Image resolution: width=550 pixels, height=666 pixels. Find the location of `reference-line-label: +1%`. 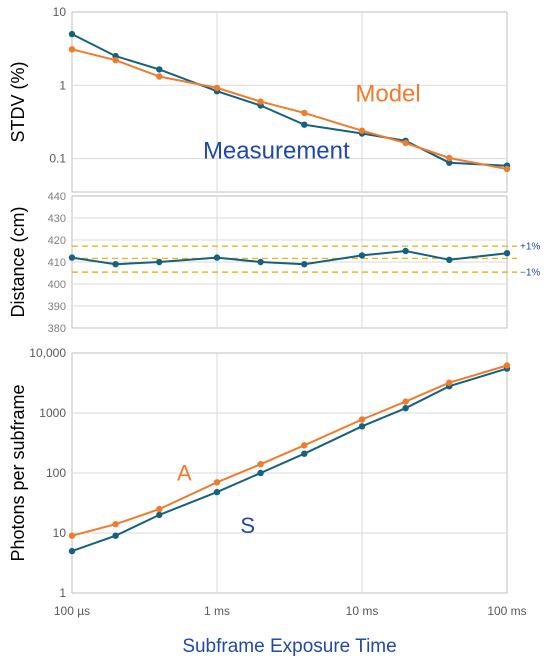

reference-line-label: +1% is located at coordinates (530, 247).